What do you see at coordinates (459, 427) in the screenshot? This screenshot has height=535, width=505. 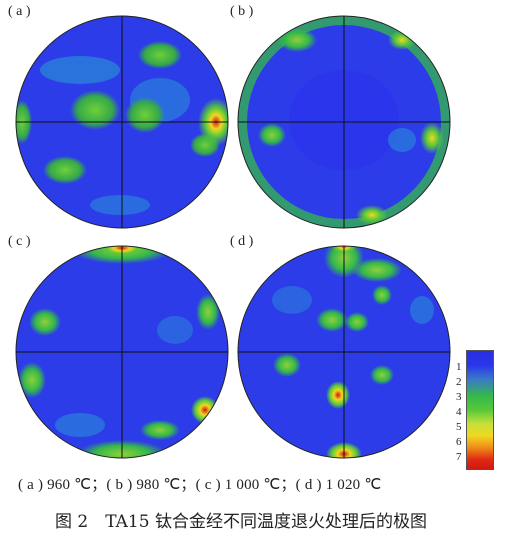 I see `legend-level-5: 5` at bounding box center [459, 427].